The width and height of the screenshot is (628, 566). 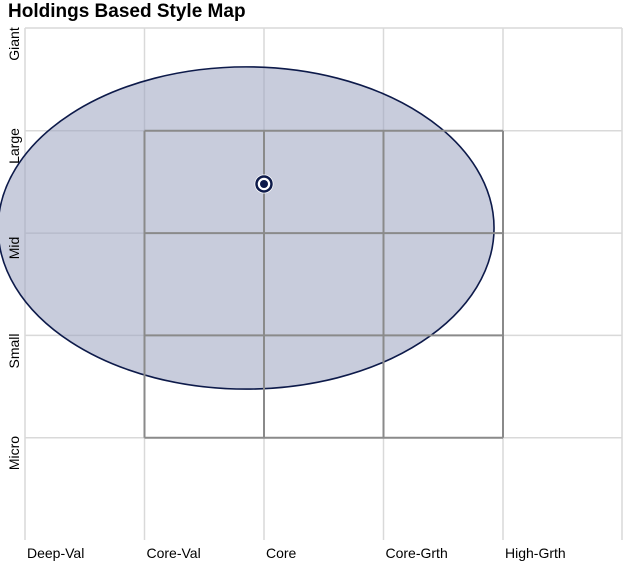 What do you see at coordinates (173, 553) in the screenshot?
I see `x-label-core-val: Core-Val` at bounding box center [173, 553].